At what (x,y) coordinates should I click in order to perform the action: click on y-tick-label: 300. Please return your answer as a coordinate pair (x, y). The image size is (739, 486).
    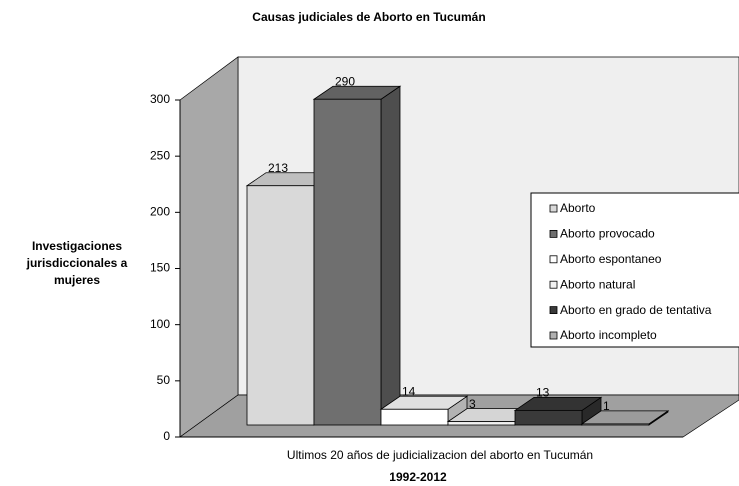
    Looking at the image, I should click on (160, 99).